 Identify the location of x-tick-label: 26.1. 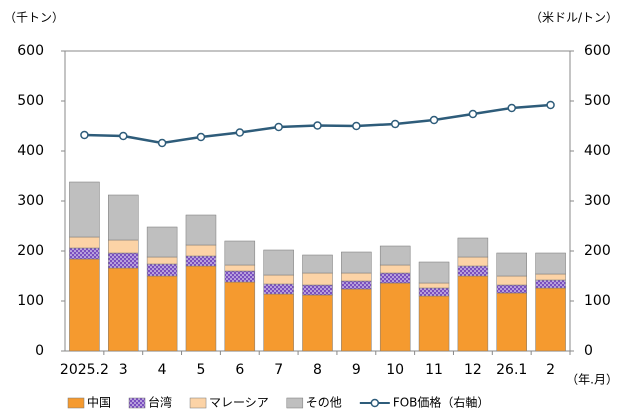
(511, 370).